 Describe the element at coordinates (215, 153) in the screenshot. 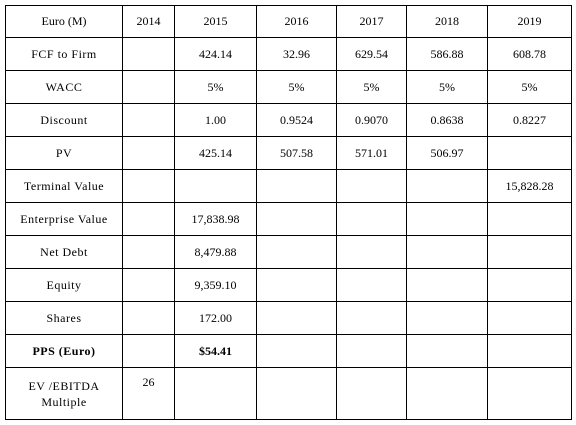

I see `cell: 425.14` at that location.